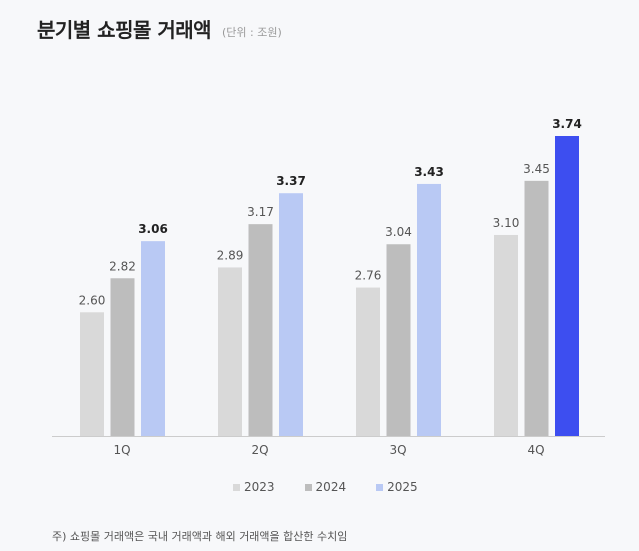 Image resolution: width=639 pixels, height=551 pixels. Describe the element at coordinates (230, 351) in the screenshot. I see `bar-2023-2Q` at that location.